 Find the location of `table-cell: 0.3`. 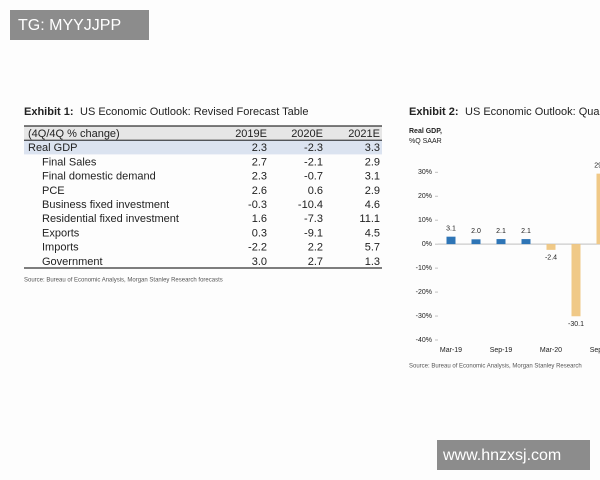

table-cell: 0.3 is located at coordinates (259, 233).